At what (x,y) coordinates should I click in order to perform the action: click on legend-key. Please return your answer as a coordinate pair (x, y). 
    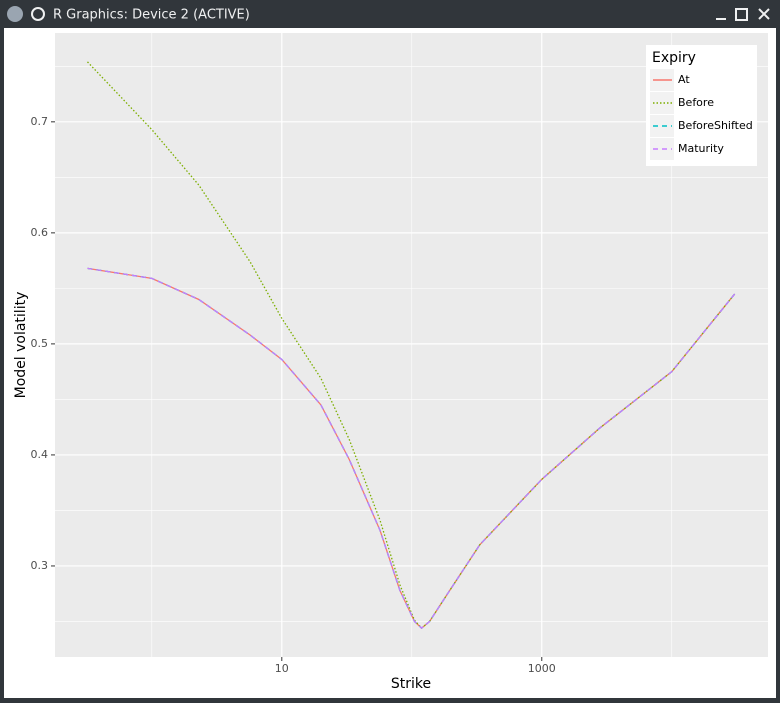
    Looking at the image, I should click on (662, 103).